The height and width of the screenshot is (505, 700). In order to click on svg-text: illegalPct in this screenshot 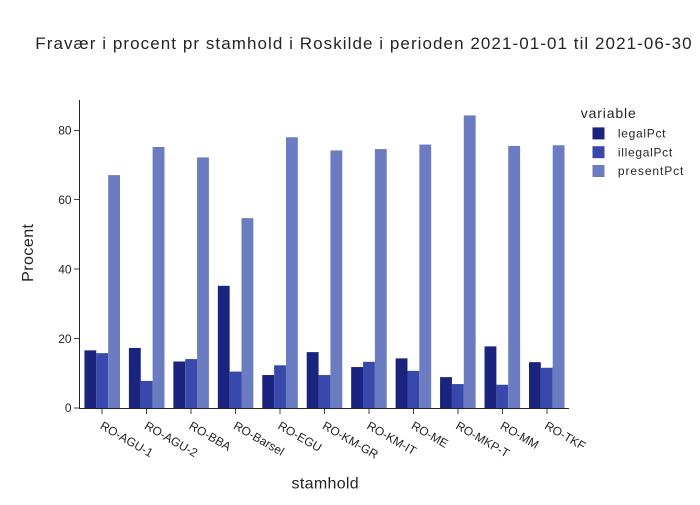, I will do `click(645, 152)`.